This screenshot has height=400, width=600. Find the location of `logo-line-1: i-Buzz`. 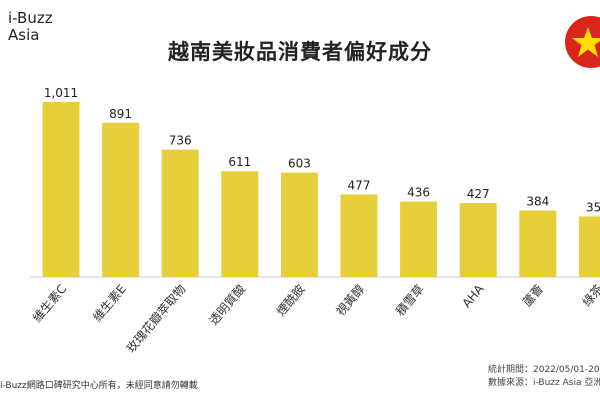

logo-line-1: i-Buzz is located at coordinates (30, 18).